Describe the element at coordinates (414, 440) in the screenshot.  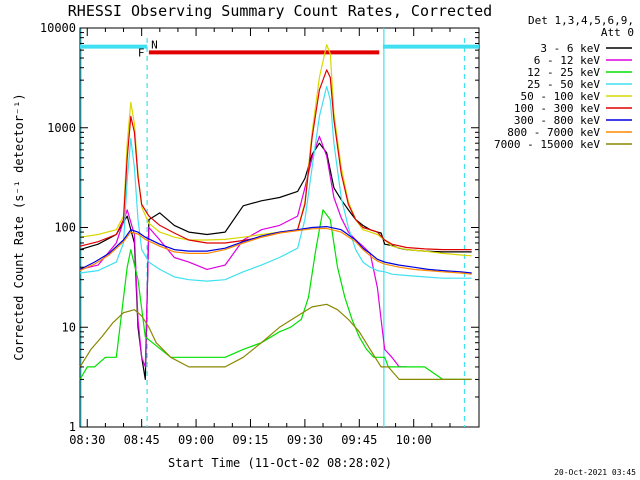
I see `x-tick-label-6: 10:00` at that location.